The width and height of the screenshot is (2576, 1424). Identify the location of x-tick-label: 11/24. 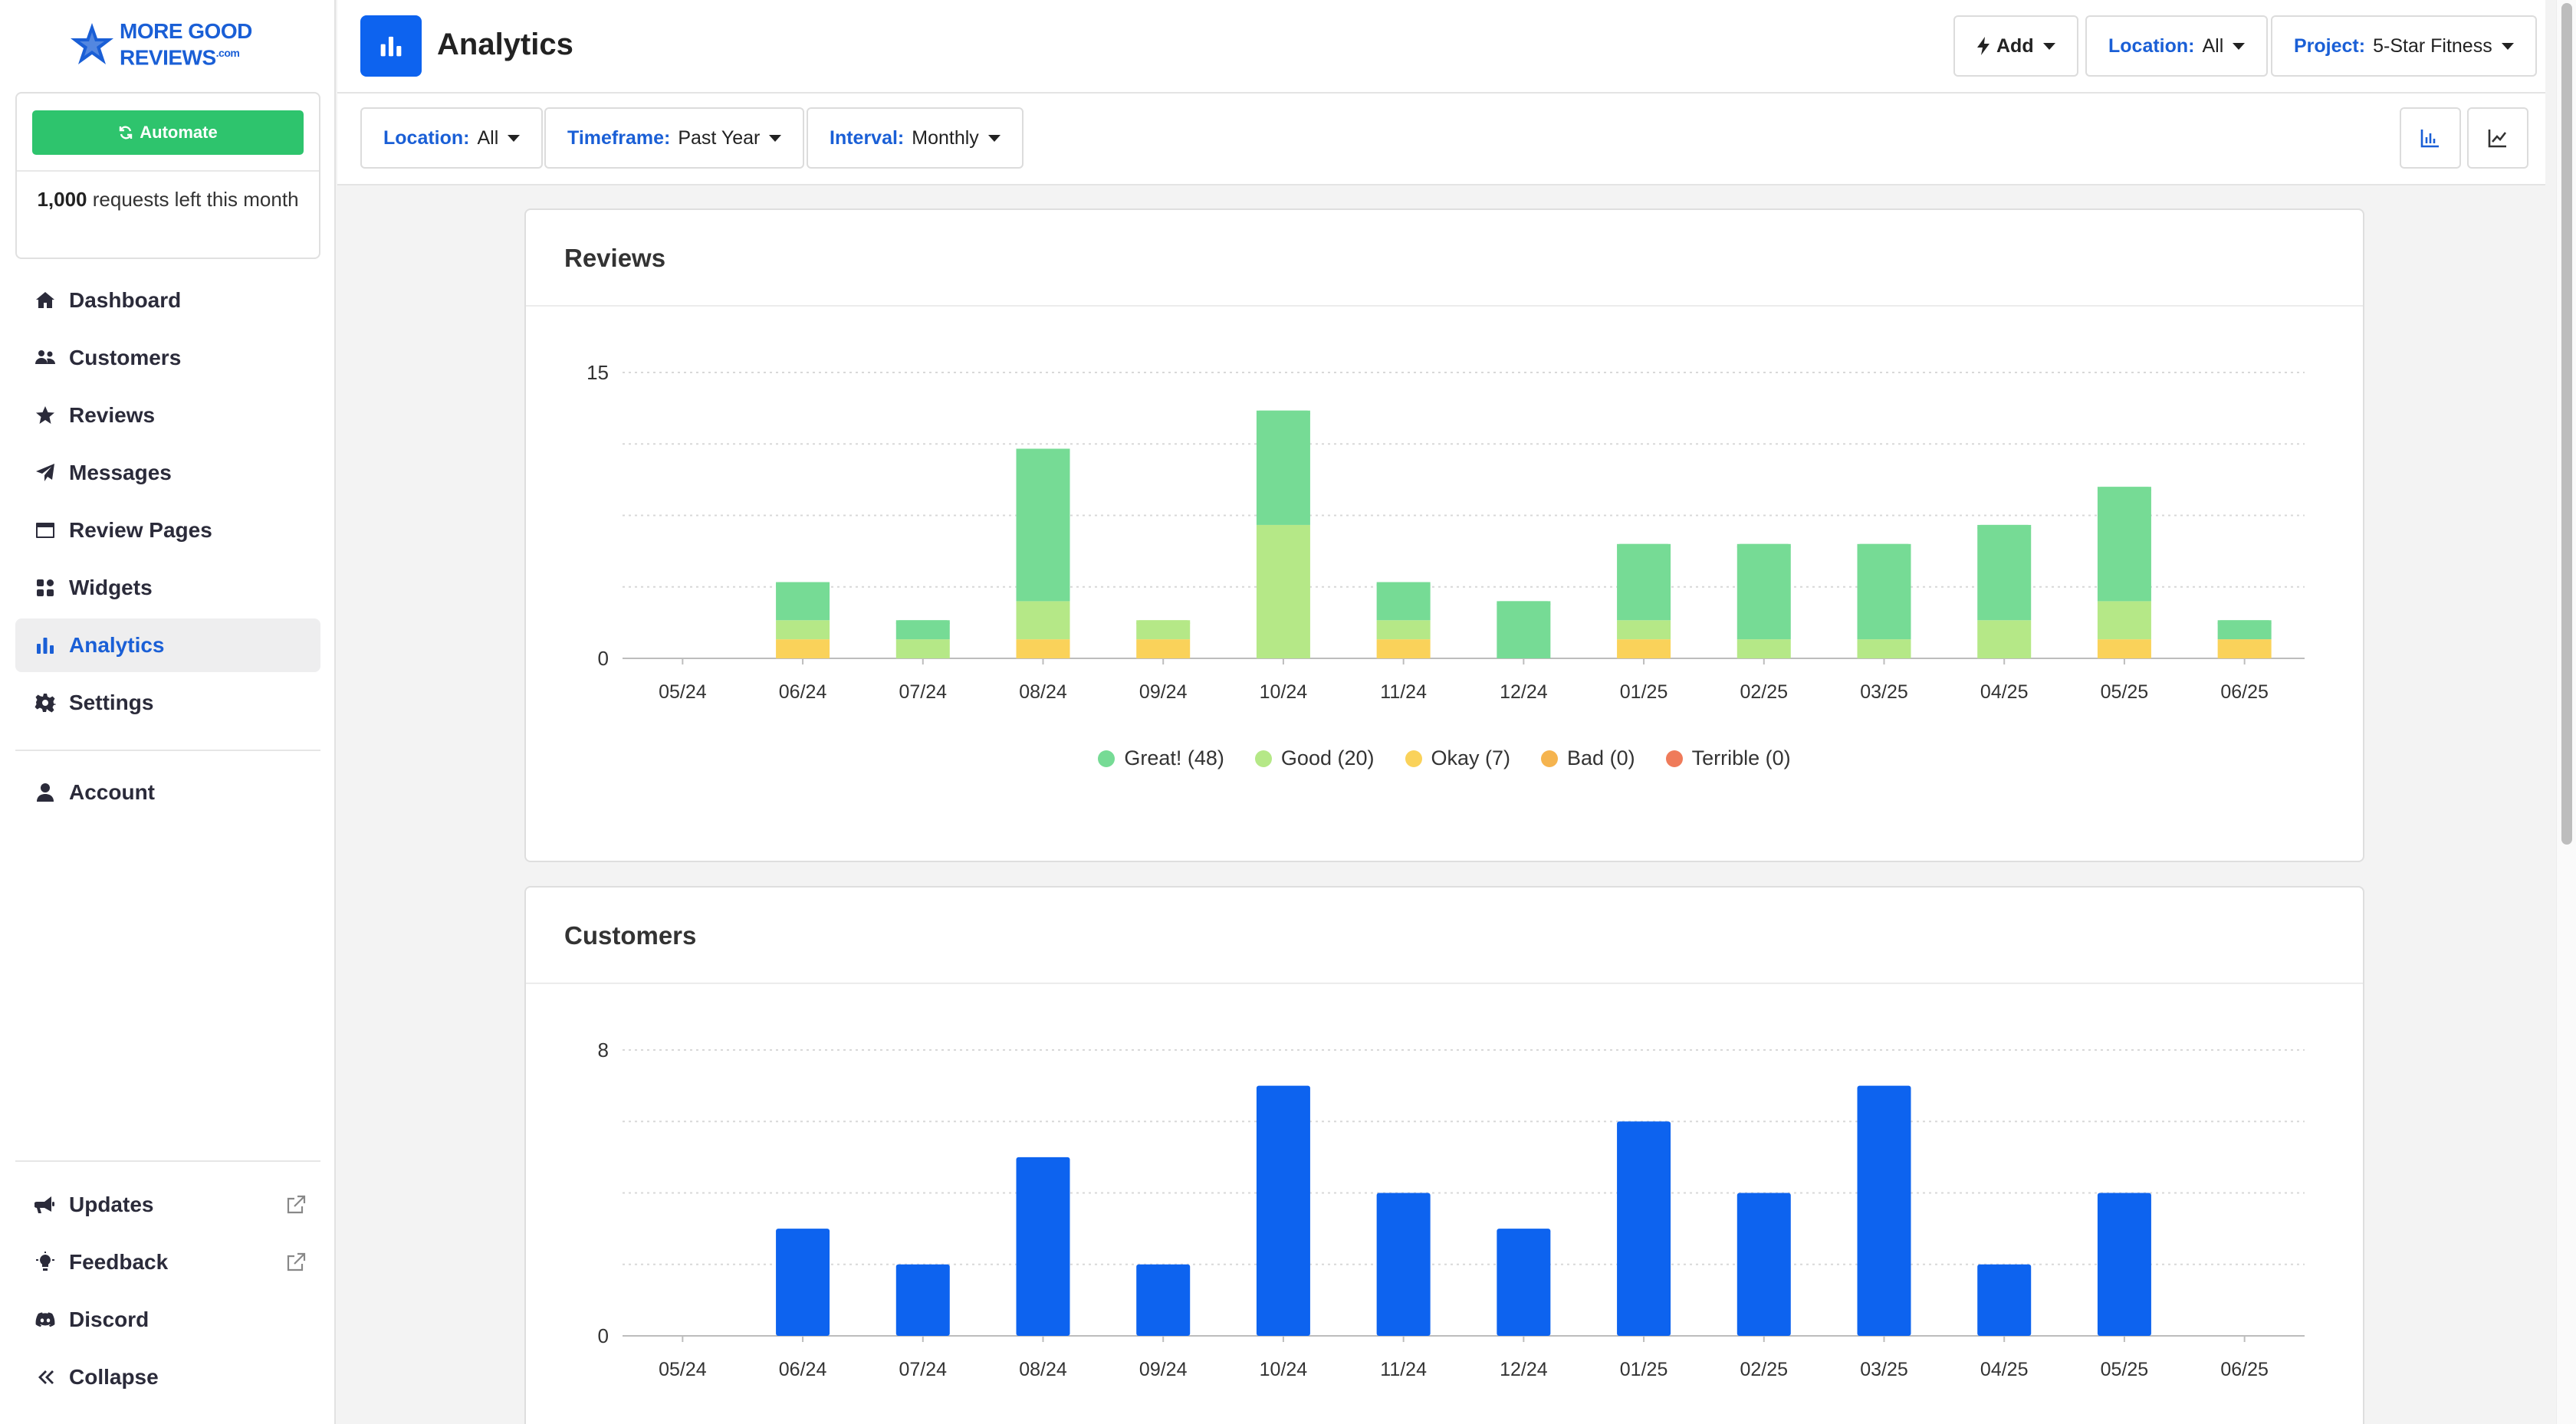
(1403, 1370).